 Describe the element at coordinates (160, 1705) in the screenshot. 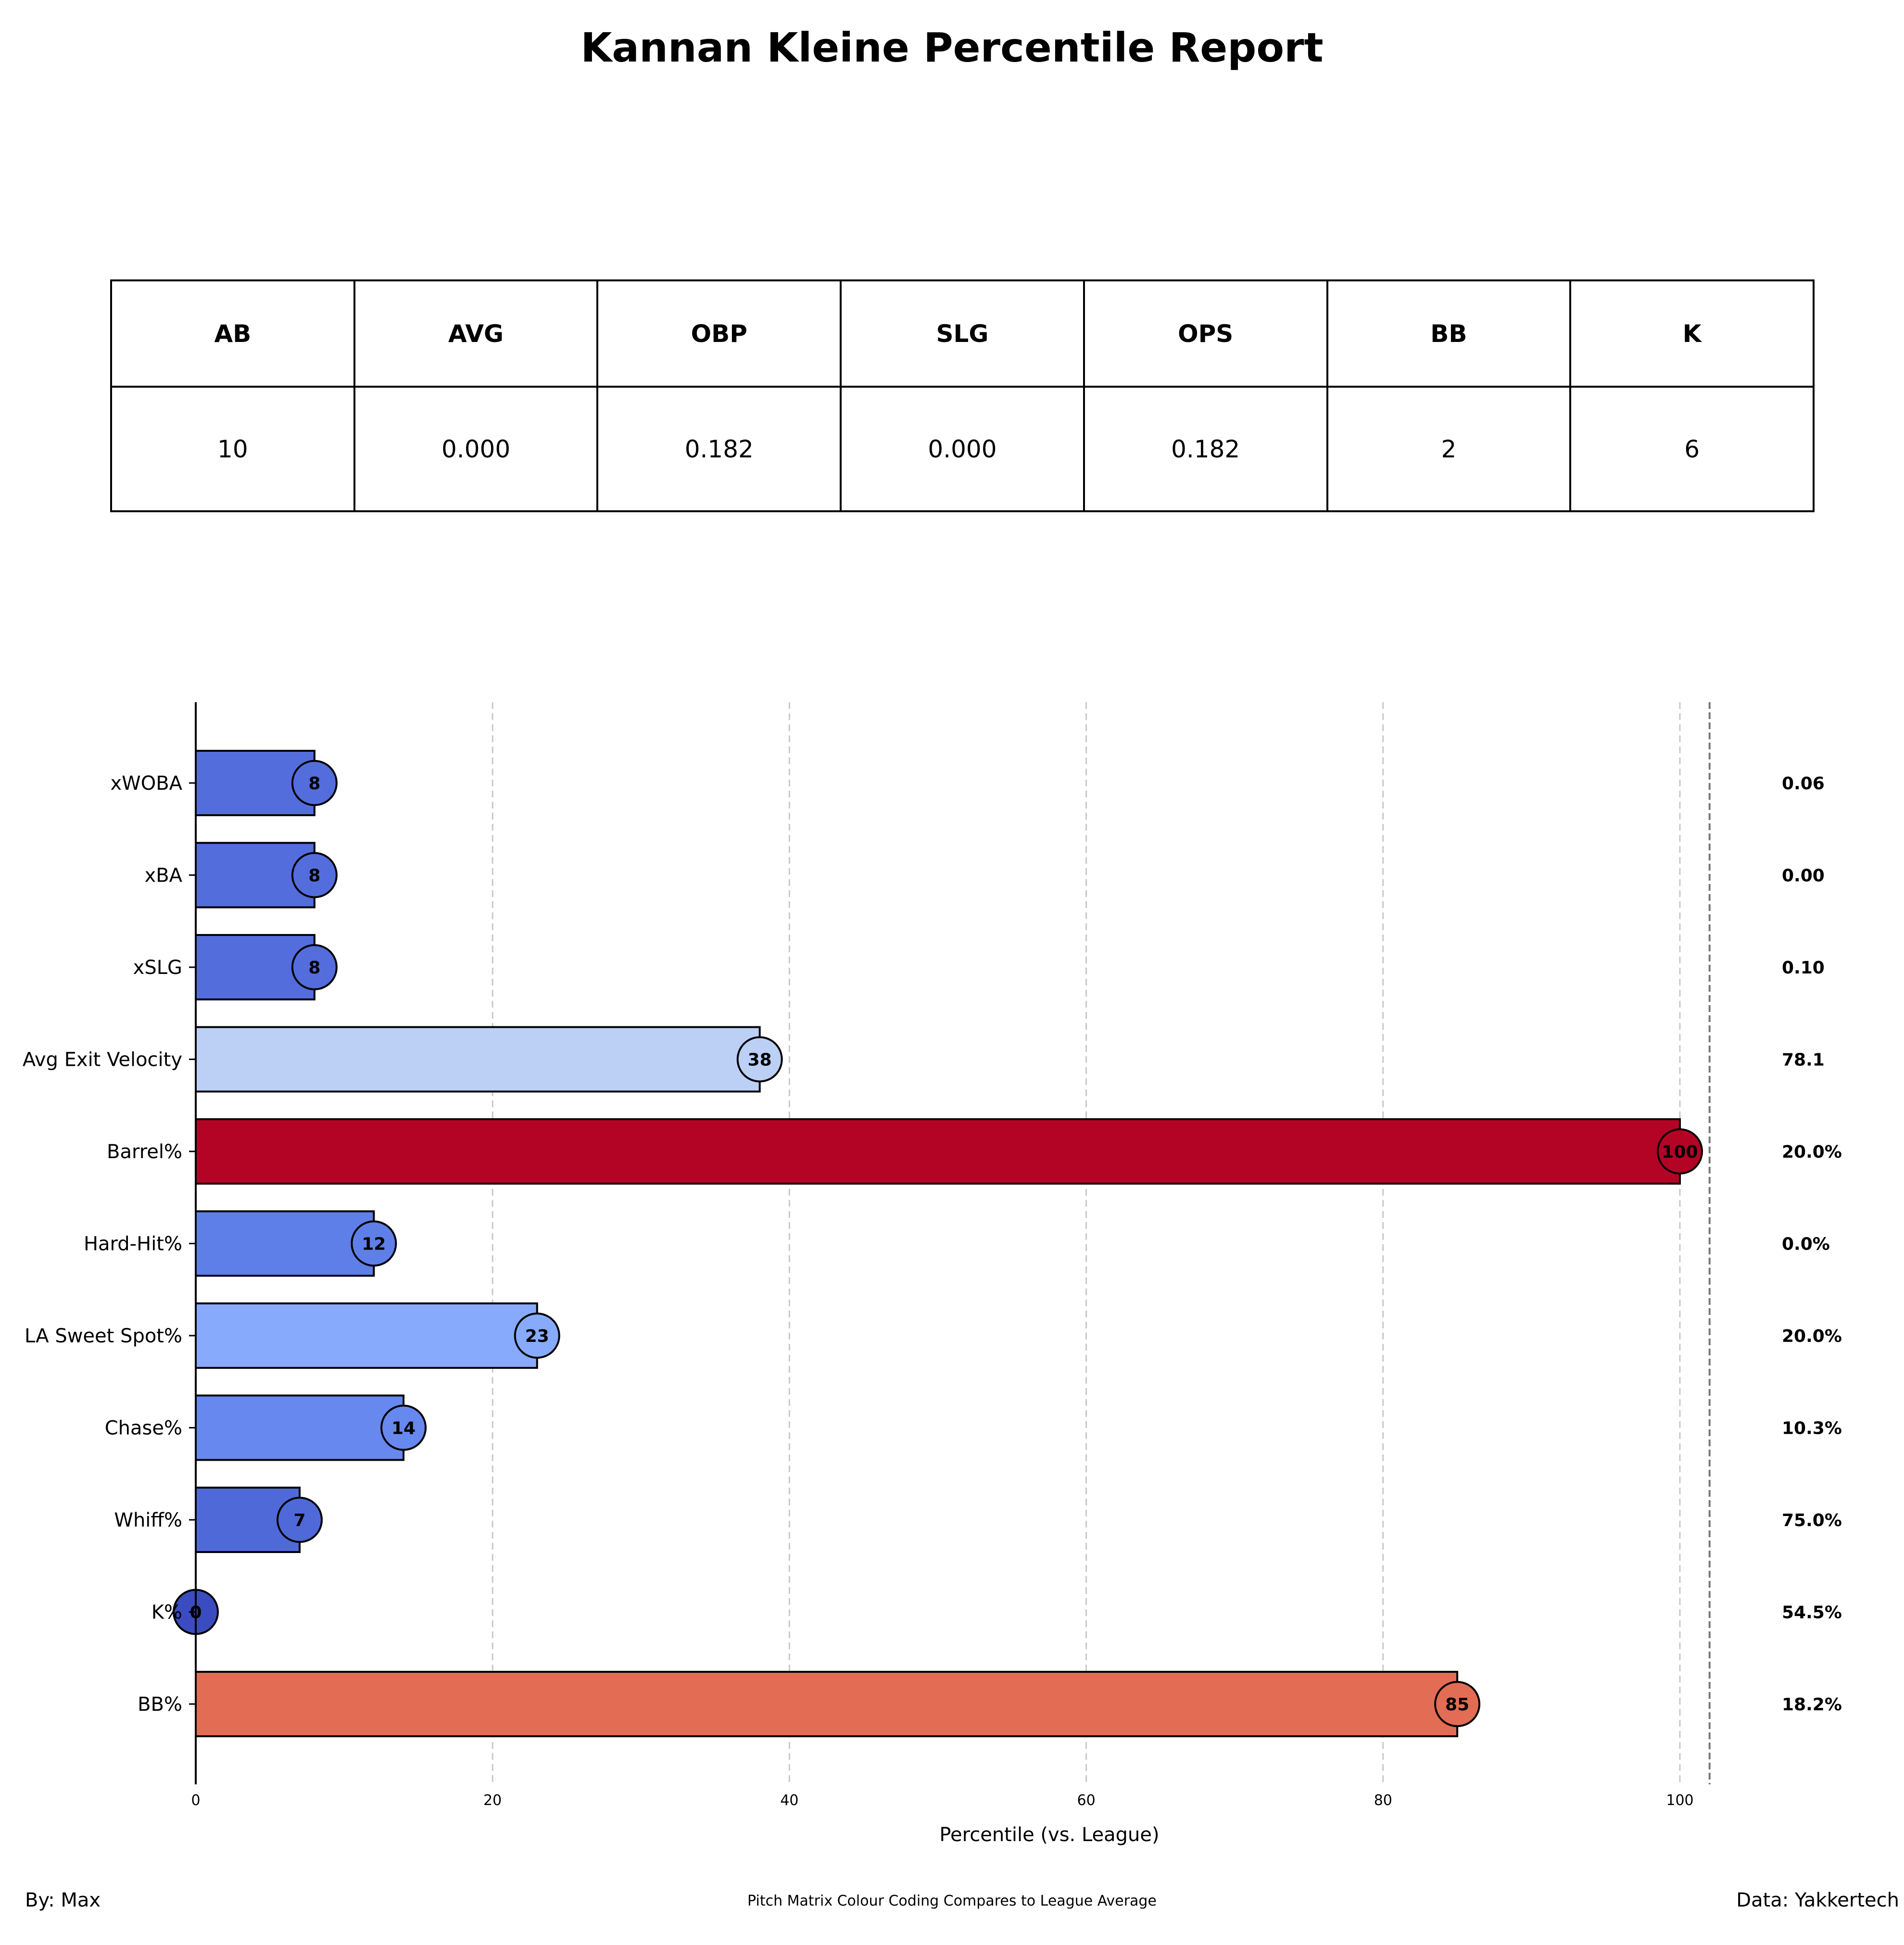

I see `category-label: BB%` at that location.